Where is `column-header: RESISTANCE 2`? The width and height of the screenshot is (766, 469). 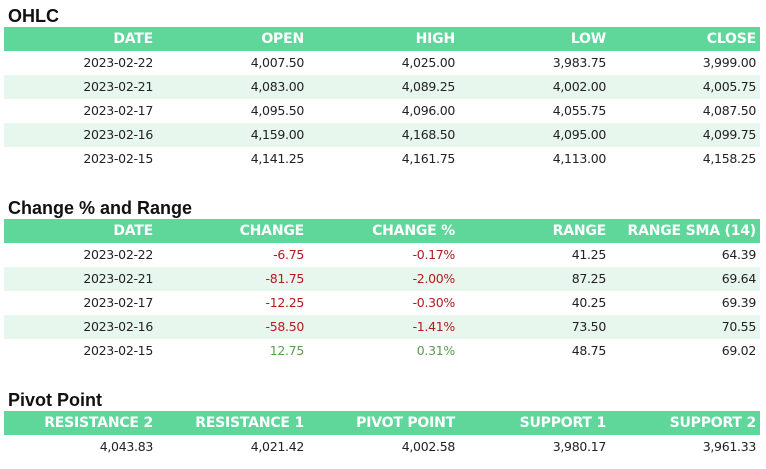
column-header: RESISTANCE 2 is located at coordinates (80, 423).